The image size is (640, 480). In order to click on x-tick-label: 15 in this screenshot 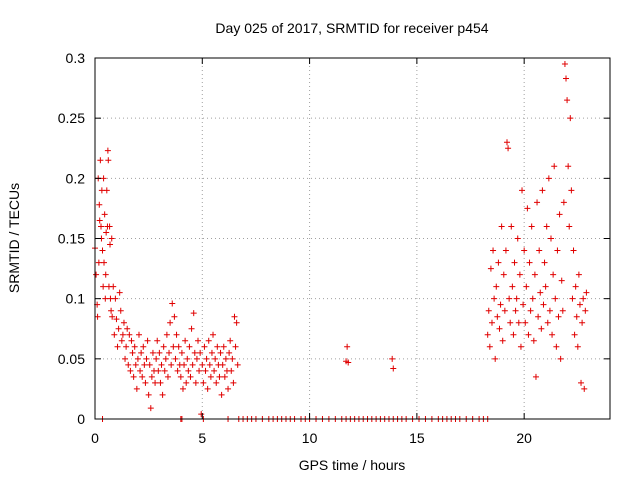, I will do `click(417, 438)`.